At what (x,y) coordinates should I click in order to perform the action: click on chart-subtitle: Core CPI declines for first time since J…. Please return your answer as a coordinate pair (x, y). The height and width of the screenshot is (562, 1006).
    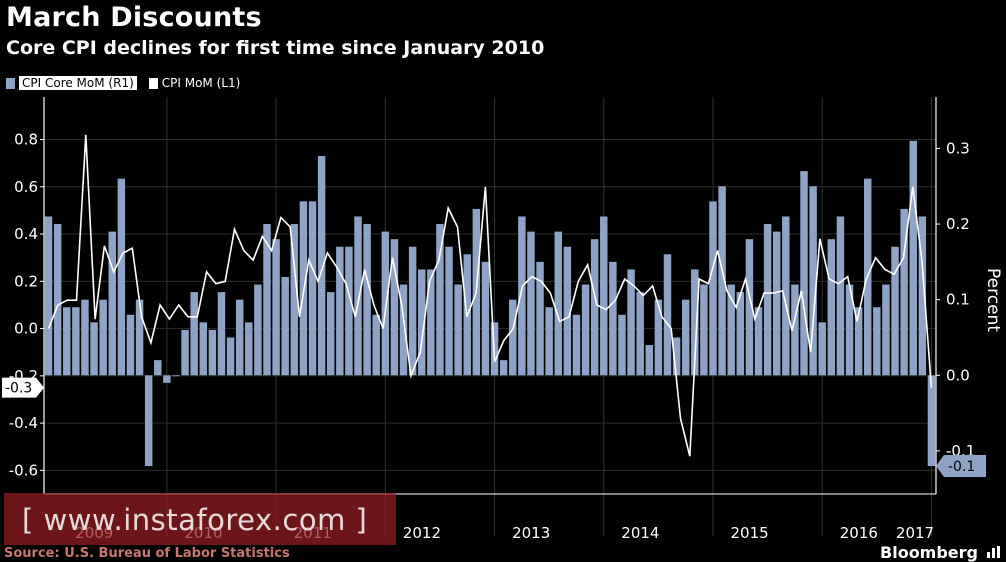
    Looking at the image, I should click on (275, 48).